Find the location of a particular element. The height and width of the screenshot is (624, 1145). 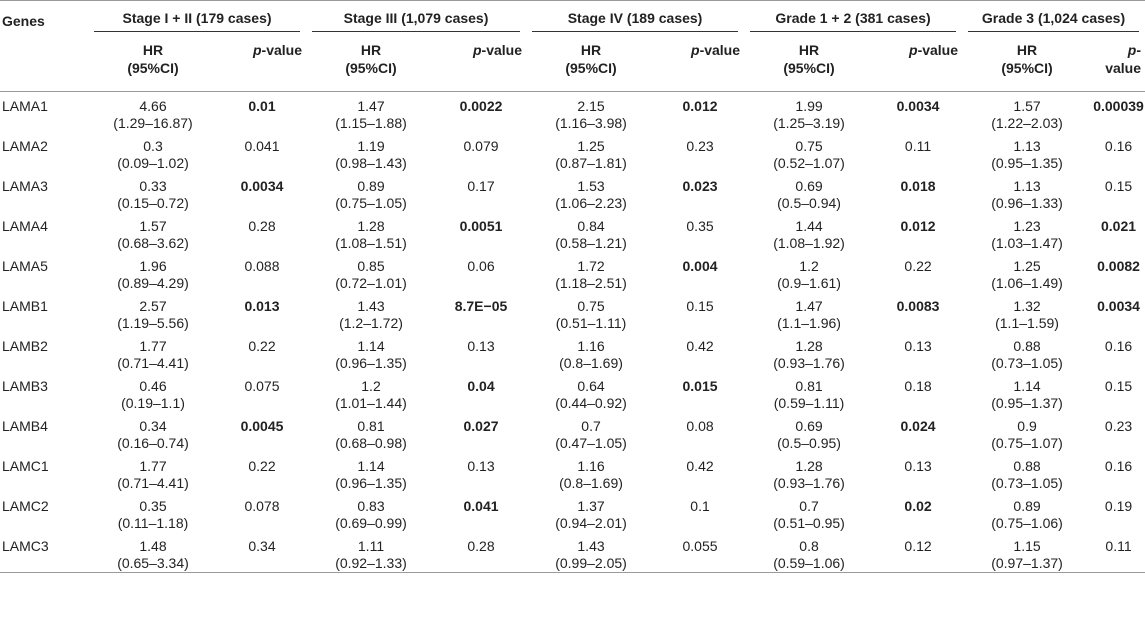

hr-cell: 1.15 (0.97–1.37) is located at coordinates (1027, 552).